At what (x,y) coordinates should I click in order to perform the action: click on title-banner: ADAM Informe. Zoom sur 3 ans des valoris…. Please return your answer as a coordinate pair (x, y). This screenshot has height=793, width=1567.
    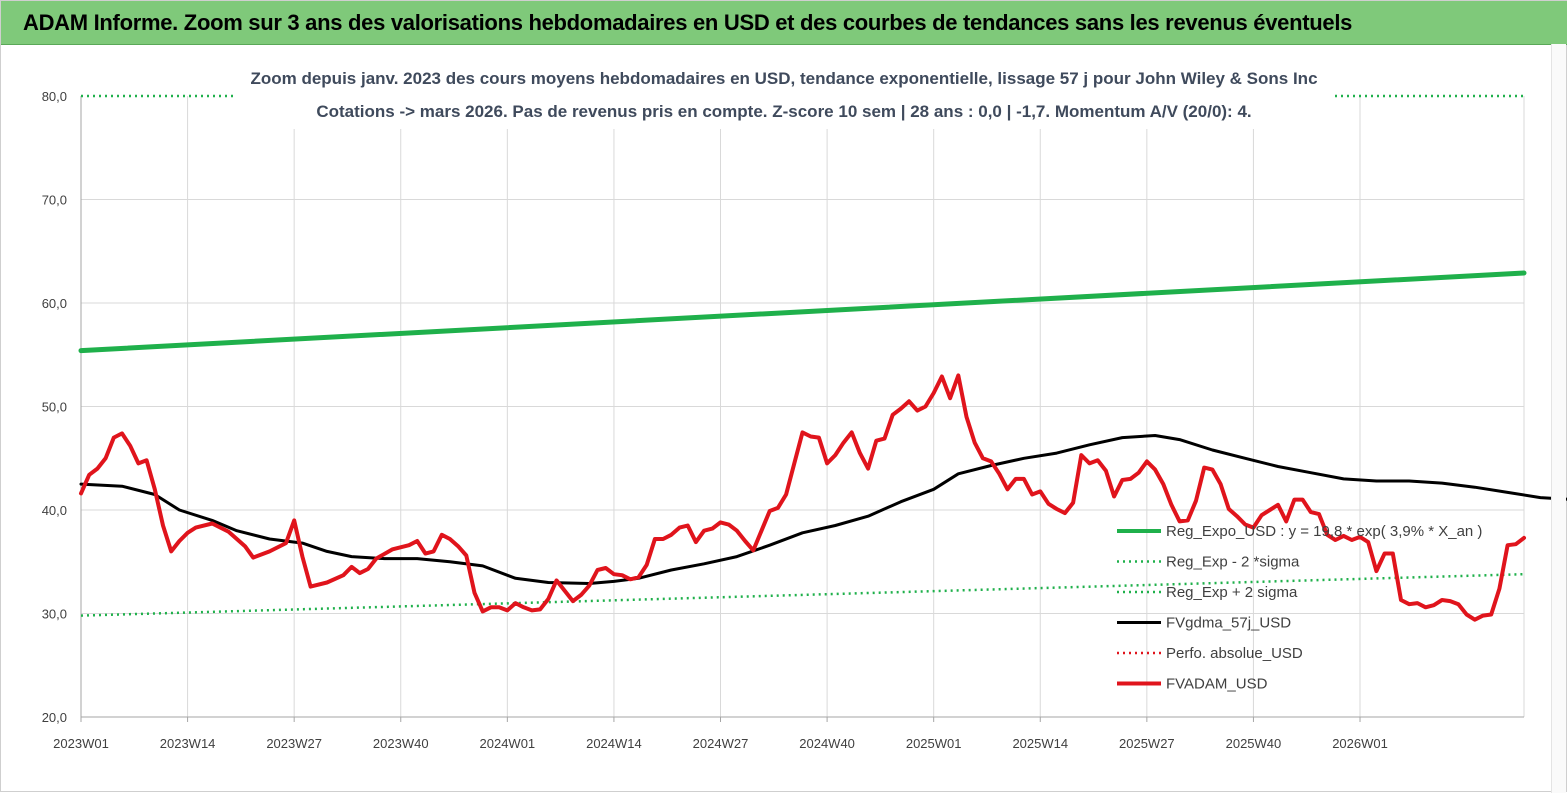
    Looking at the image, I should click on (784, 23).